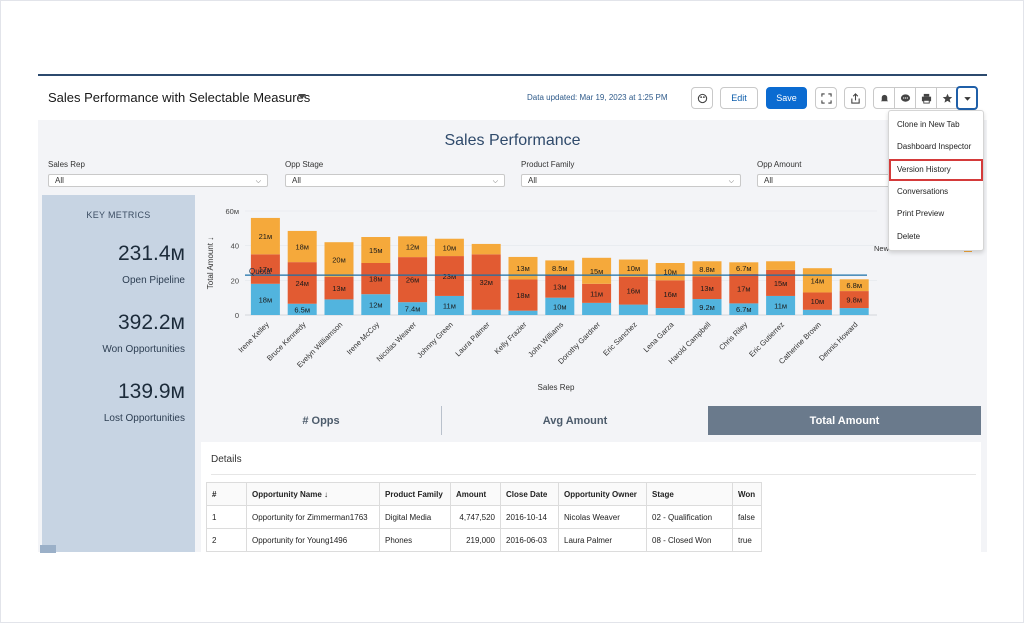  Describe the element at coordinates (153, 280) in the screenshot. I see `metric-label-open-pipeline: Open Pipeline` at that location.